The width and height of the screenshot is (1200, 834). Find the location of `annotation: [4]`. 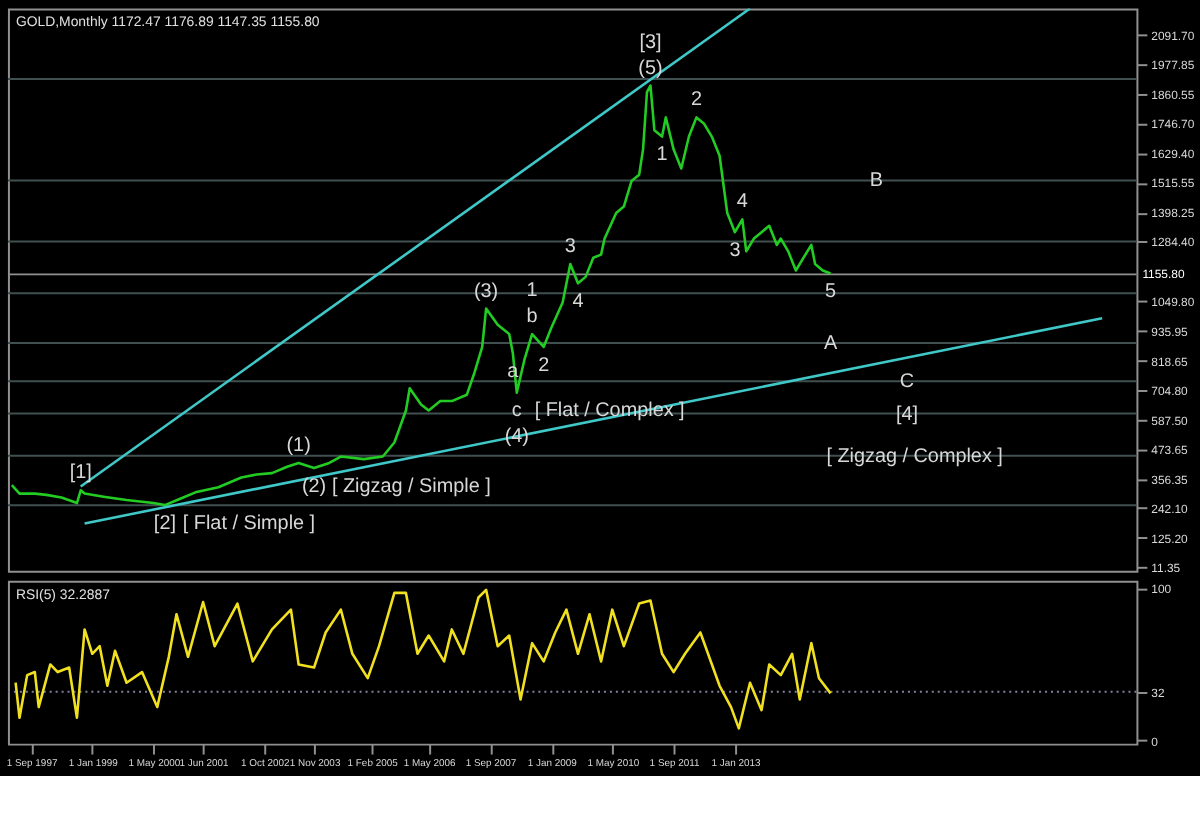

annotation: [4] is located at coordinates (907, 414).